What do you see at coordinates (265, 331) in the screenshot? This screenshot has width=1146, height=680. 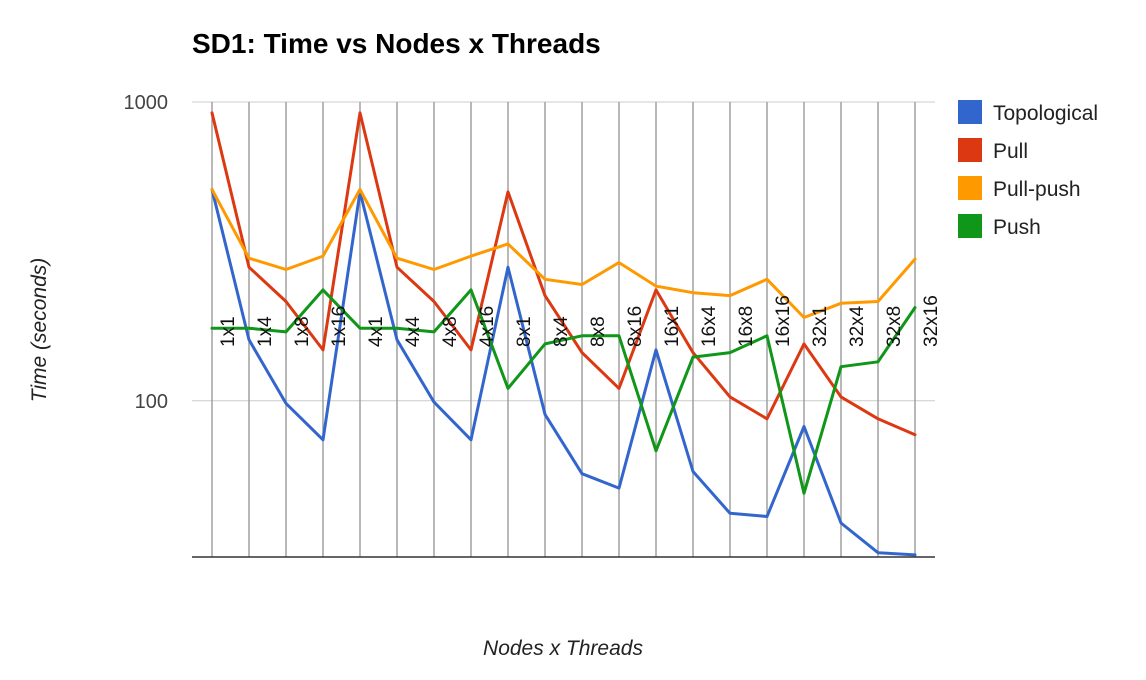 I see `x-tick-label: 1x4` at bounding box center [265, 331].